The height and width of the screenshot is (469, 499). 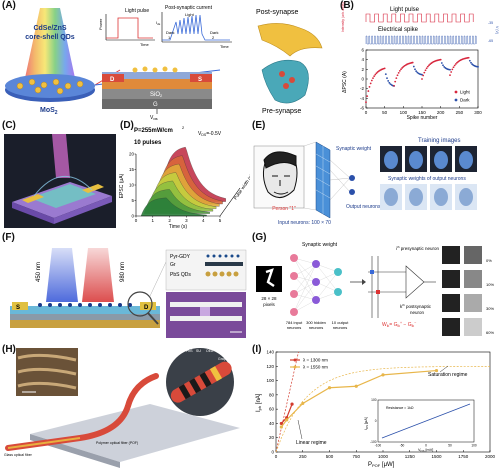 I want to click on x-tick-label: 500, so click(x=330, y=456).